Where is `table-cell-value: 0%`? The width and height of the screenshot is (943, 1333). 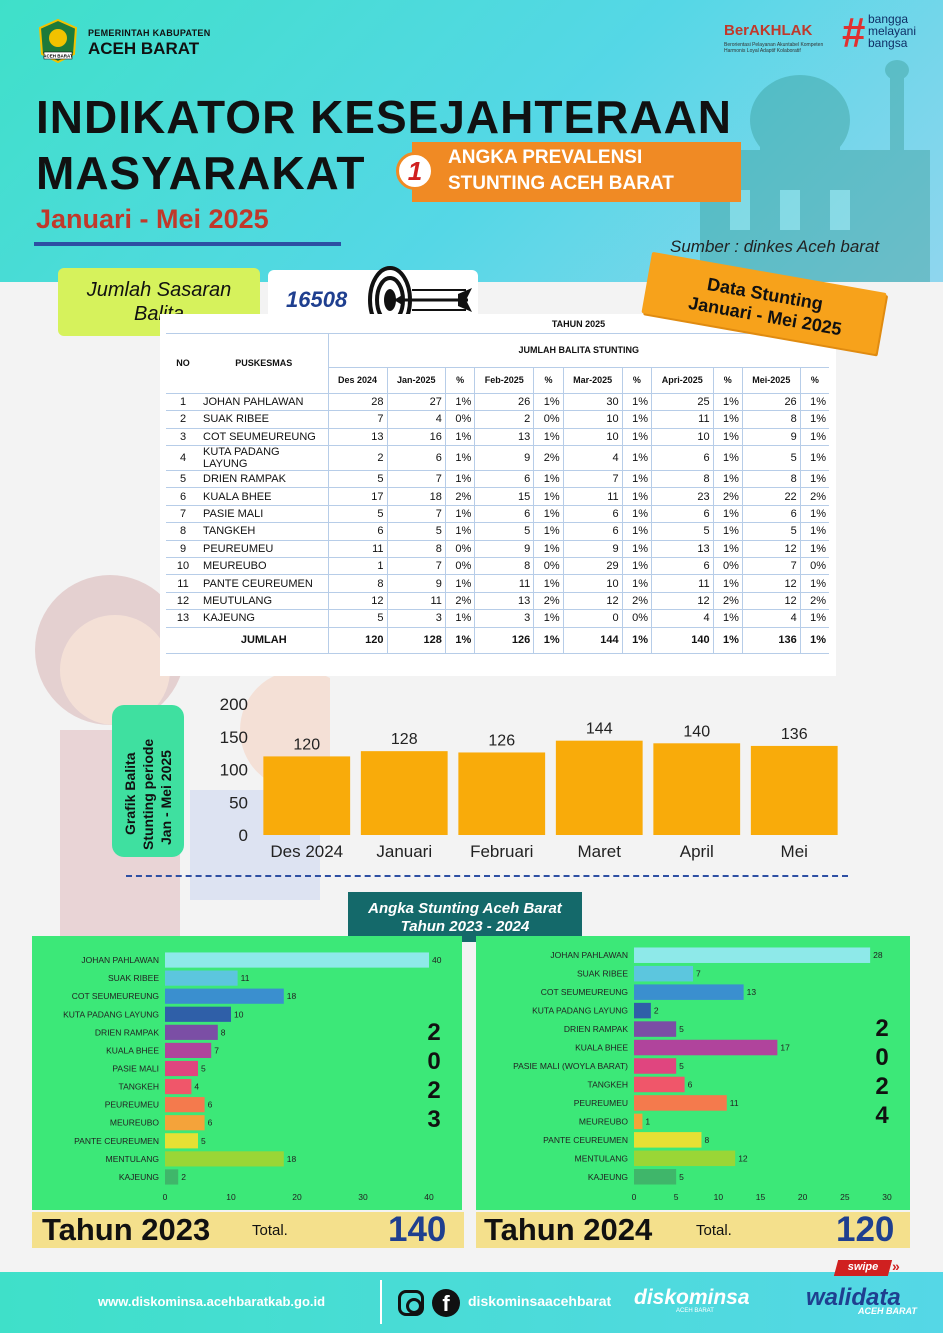 table-cell-value: 0% is located at coordinates (548, 566).